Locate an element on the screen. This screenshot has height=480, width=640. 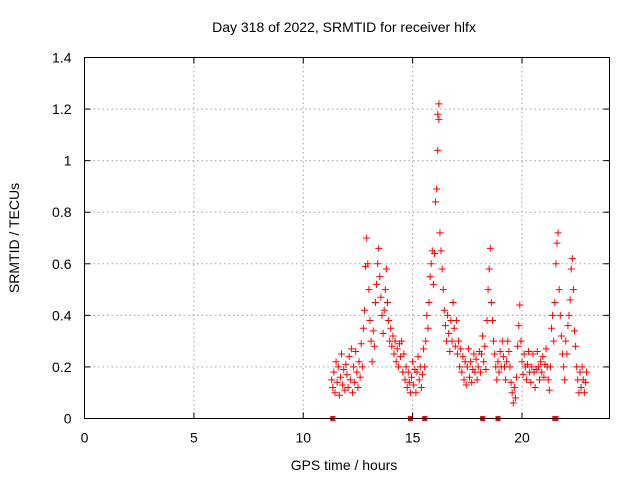
y-tick-label: 0.6 is located at coordinates (62, 264).